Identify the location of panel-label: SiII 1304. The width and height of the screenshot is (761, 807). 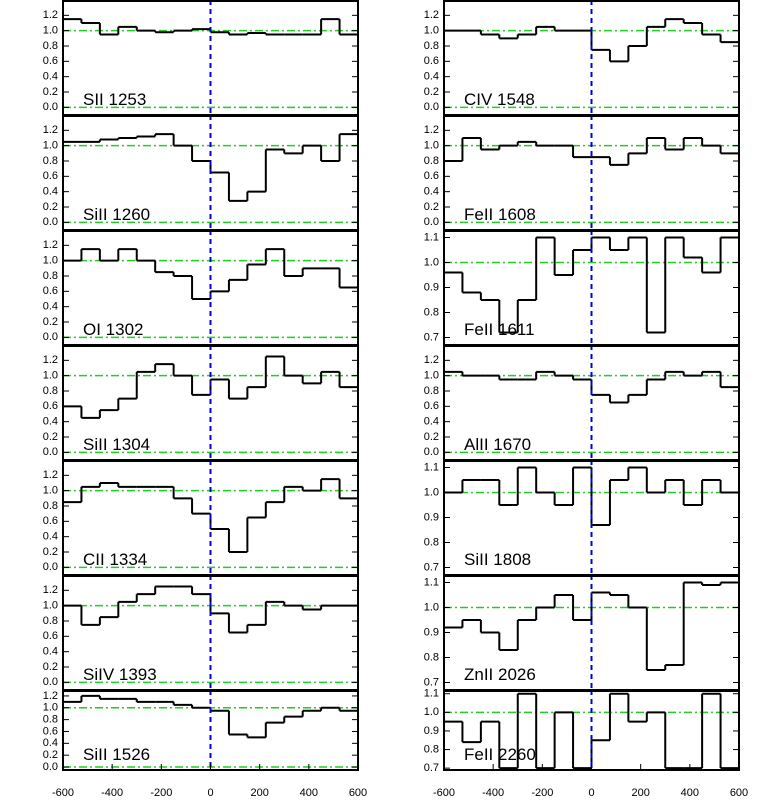
(116, 444).